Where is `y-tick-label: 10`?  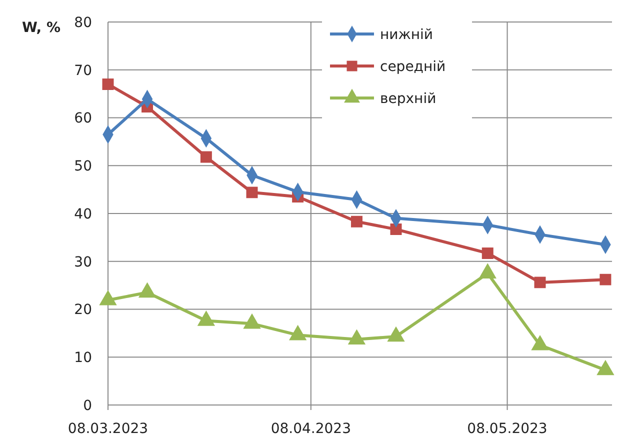 y-tick-label: 10 is located at coordinates (83, 358).